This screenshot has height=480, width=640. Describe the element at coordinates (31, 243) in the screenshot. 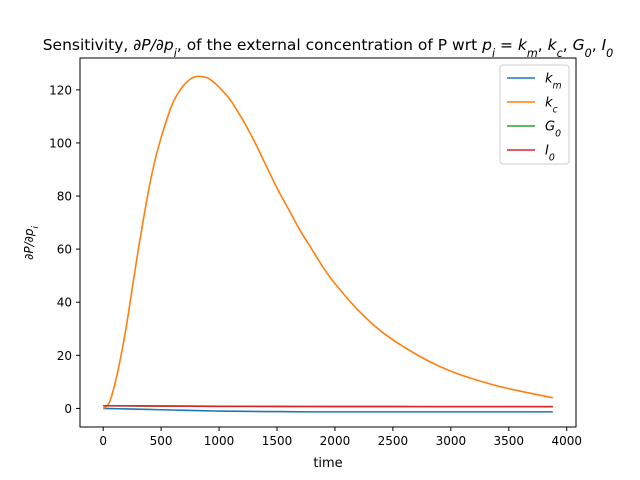

I see `y-axis-label: ∂P/∂pi` at that location.